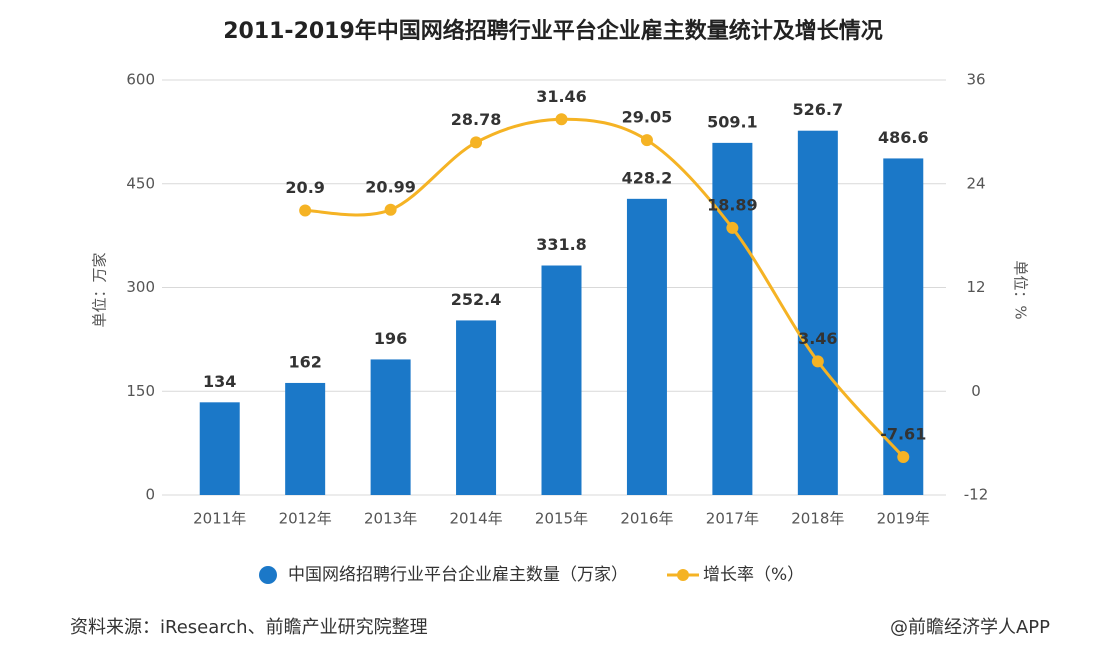 This screenshot has height=660, width=1106. Describe the element at coordinates (390, 186) in the screenshot. I see `data-label: 20.99` at that location.